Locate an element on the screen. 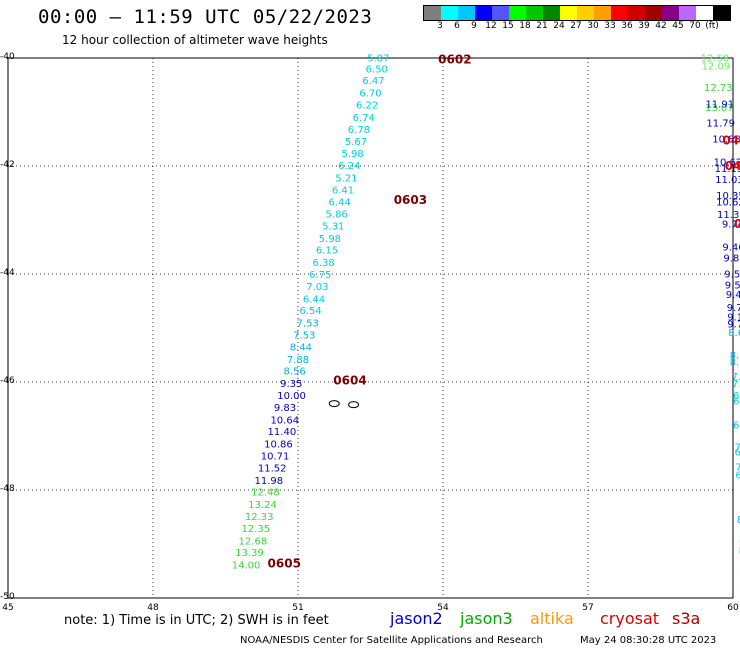 The height and width of the screenshot is (650, 740). wave-height-label: 9.75 is located at coordinates (733, 325).